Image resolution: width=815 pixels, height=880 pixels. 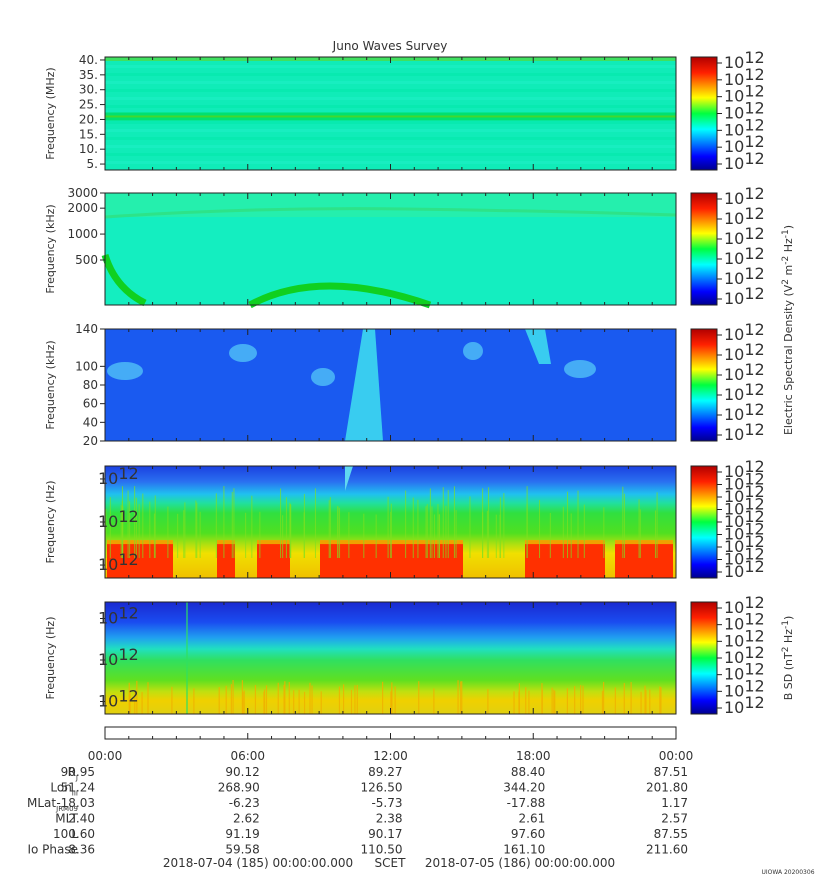 I want to click on ephemeris-value: 90.17, so click(x=385, y=834).